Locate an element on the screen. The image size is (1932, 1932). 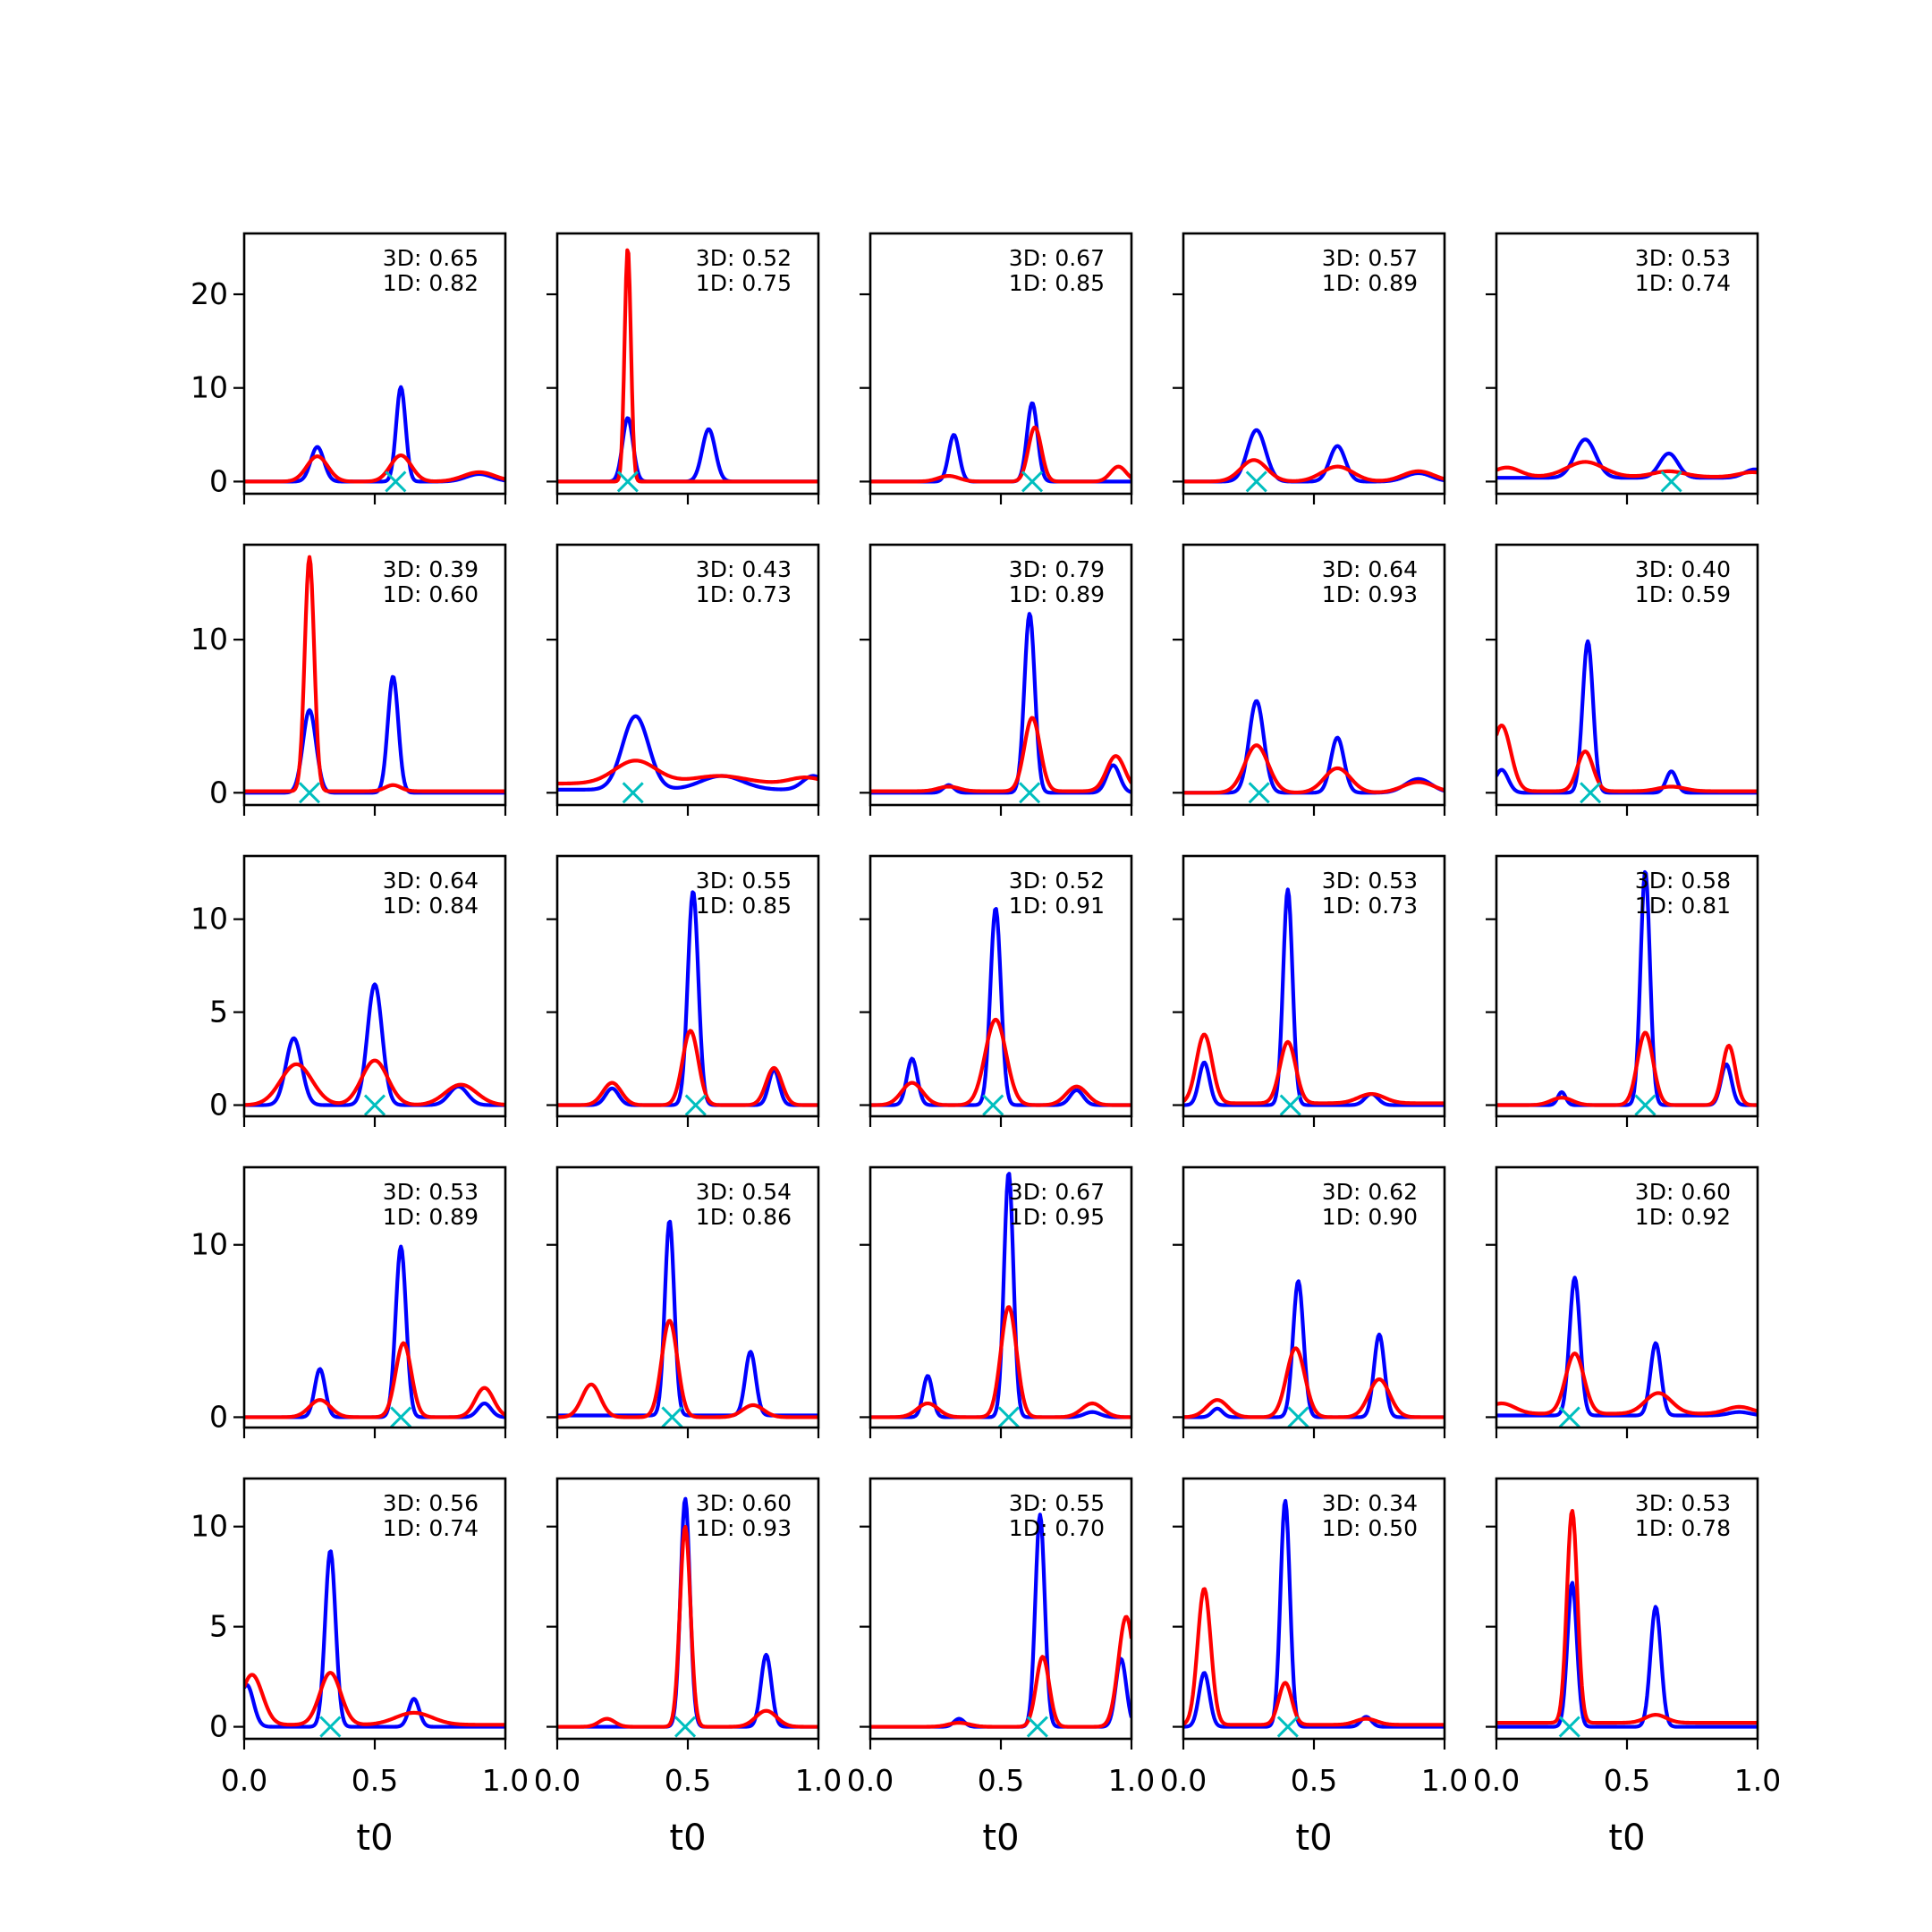
score-annotation-1d: 1D: 0.95 is located at coordinates (1057, 1217).